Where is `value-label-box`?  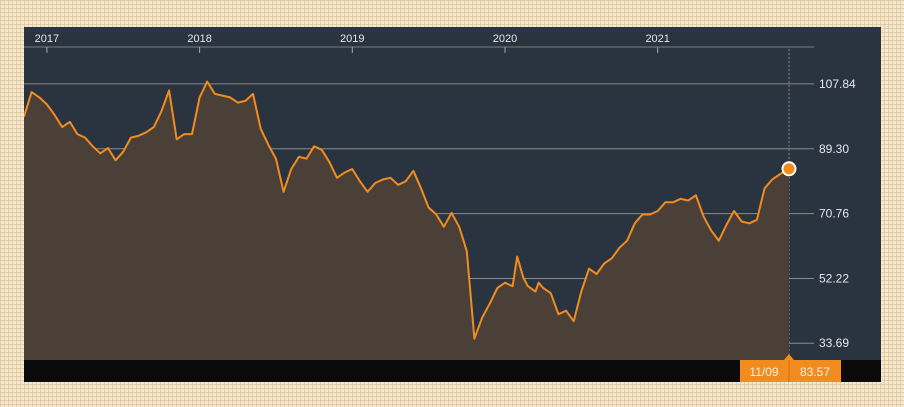
value-label-box is located at coordinates (790, 371).